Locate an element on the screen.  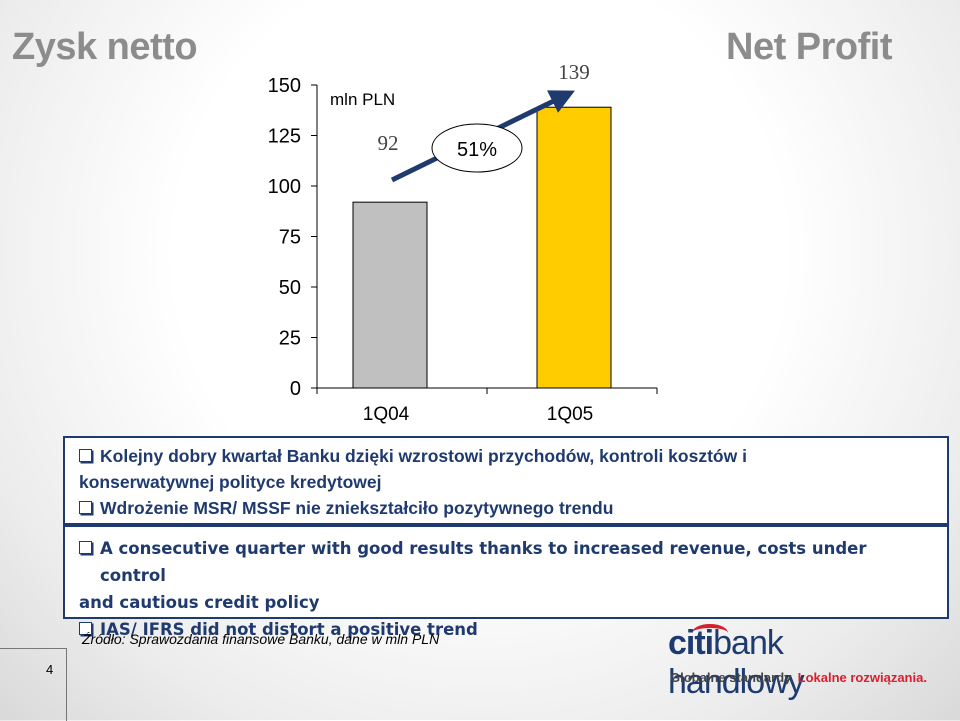
slide-title-english: Net Profit is located at coordinates (809, 47).